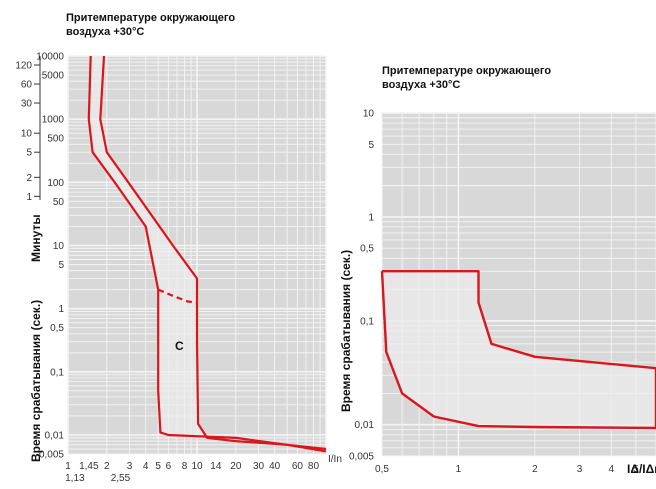 The height and width of the screenshot is (489, 656). What do you see at coordinates (36, 238) in the screenshot?
I see `chart-1-ylabel-minutes: Минуты` at bounding box center [36, 238].